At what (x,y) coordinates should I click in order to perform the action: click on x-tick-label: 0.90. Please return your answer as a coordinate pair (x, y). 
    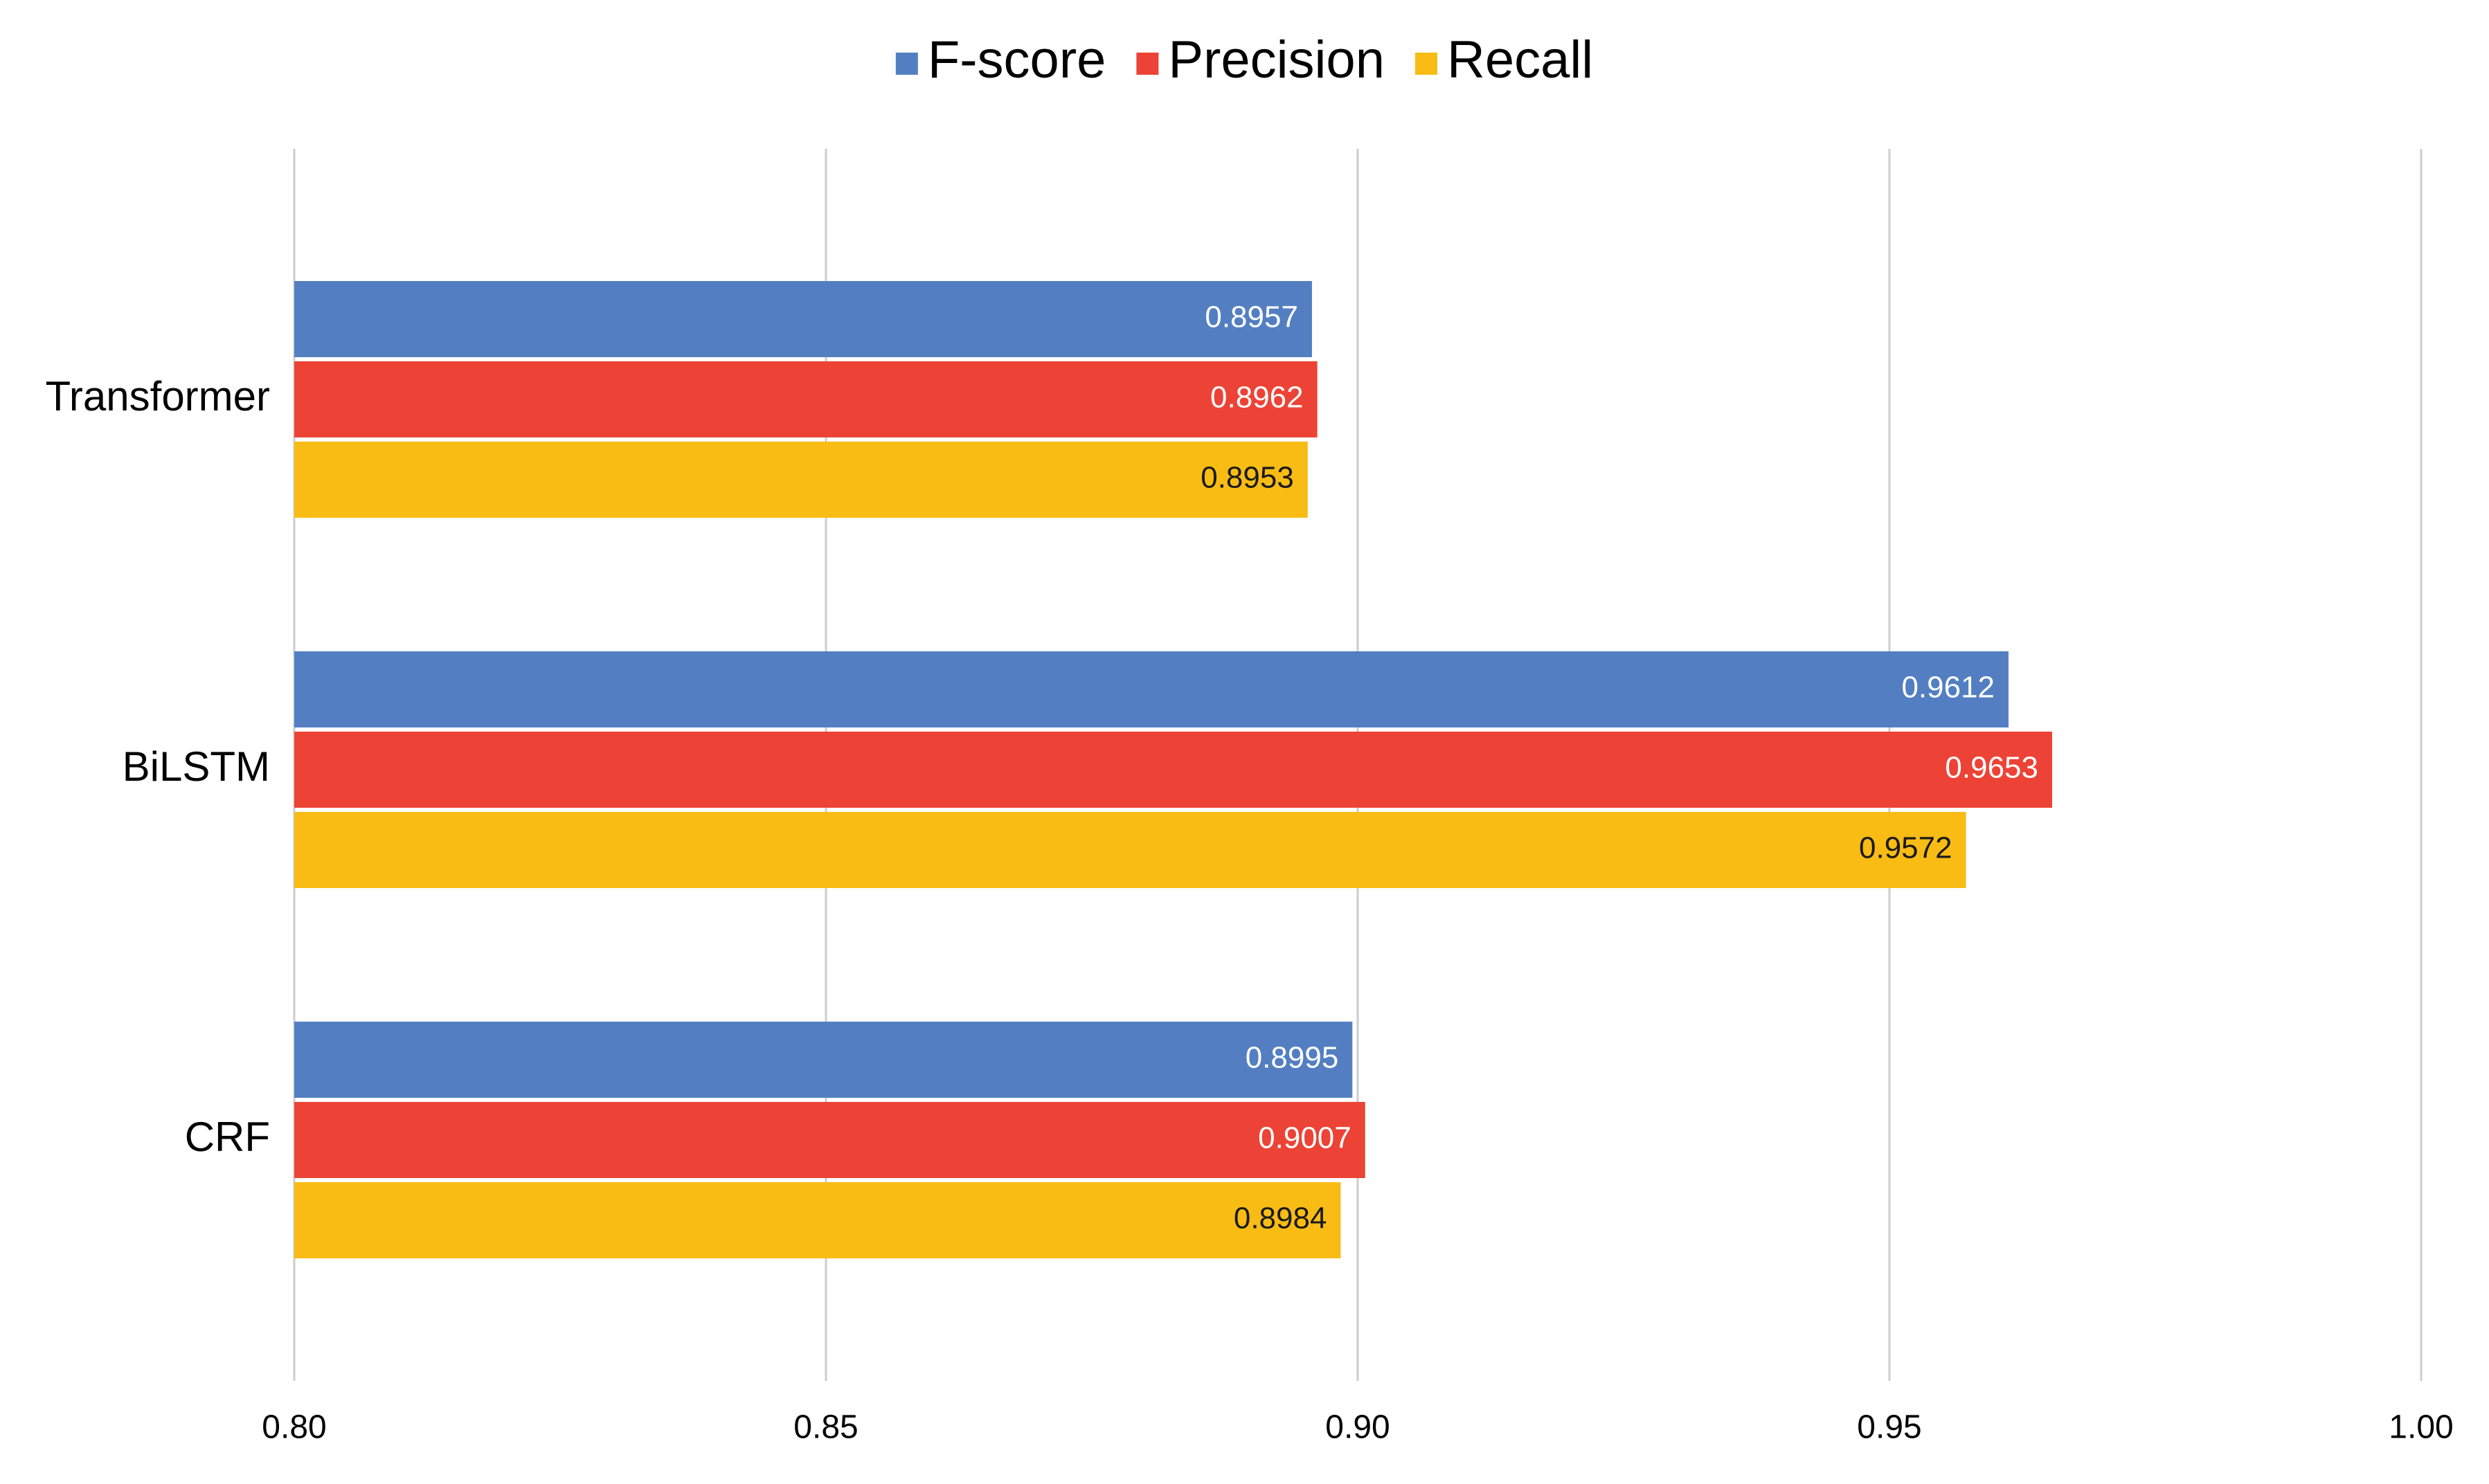
    Looking at the image, I should click on (1357, 1427).